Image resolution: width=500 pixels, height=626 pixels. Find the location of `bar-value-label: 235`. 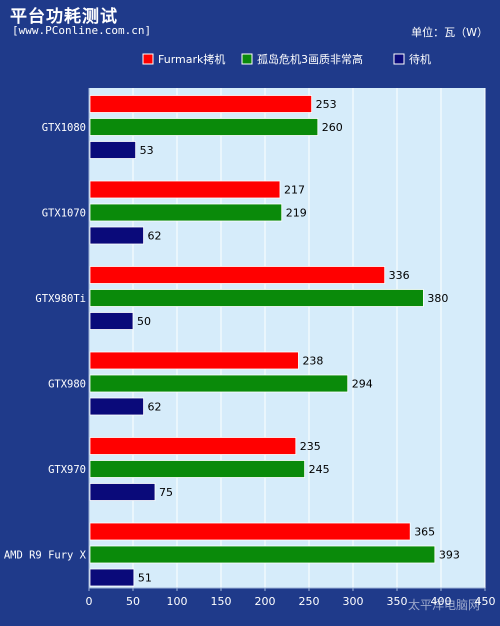

bar-value-label: 235 is located at coordinates (310, 446).